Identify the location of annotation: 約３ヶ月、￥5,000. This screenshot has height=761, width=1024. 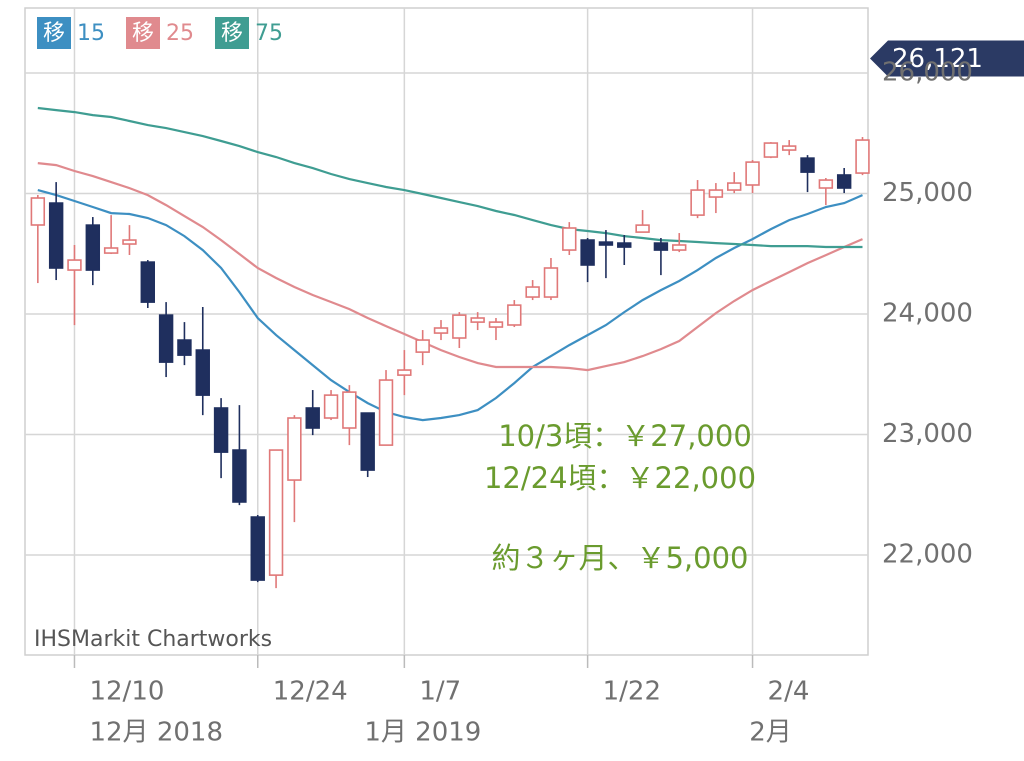
(619, 558).